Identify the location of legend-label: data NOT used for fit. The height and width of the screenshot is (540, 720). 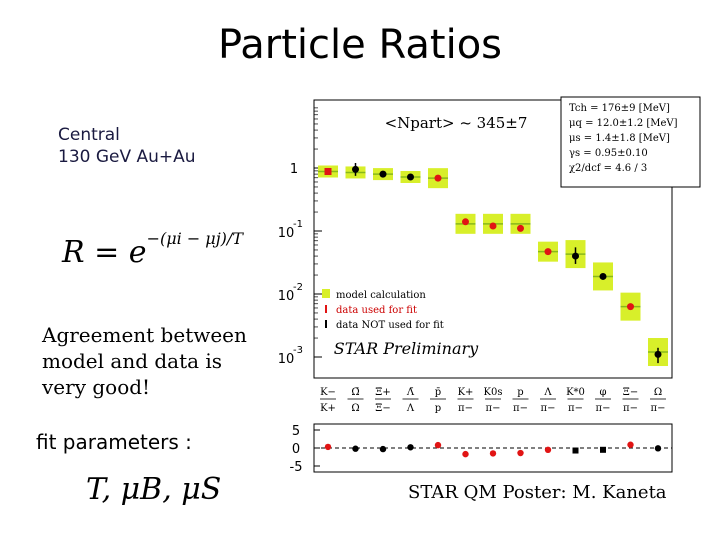
(390, 325).